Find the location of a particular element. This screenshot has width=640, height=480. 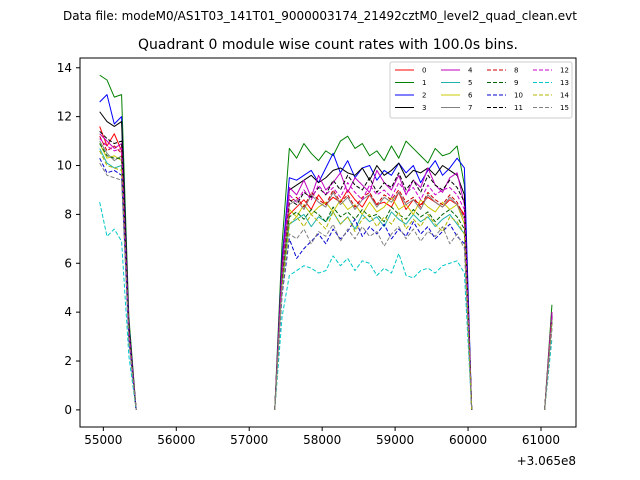

series-1-line is located at coordinates (118, 242).